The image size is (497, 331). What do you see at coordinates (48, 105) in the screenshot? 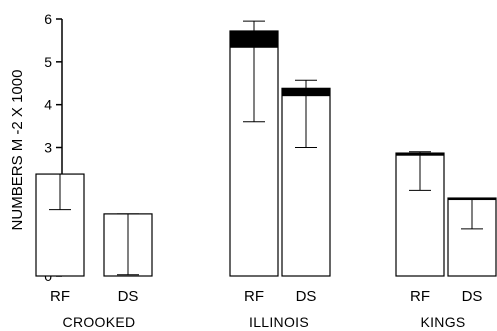
I see `y-tick-label: 4` at bounding box center [48, 105].